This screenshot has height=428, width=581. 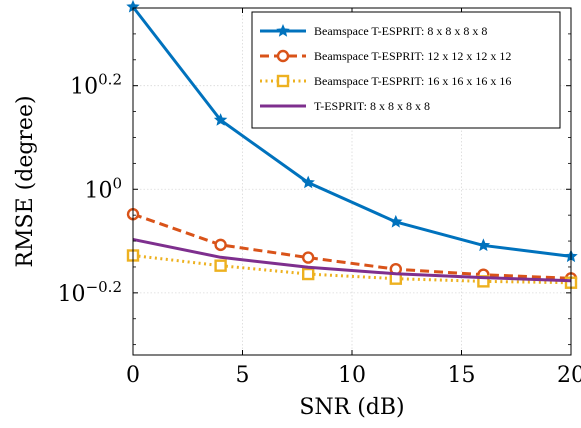 I want to click on x-tick-label: 10, so click(x=352, y=375).